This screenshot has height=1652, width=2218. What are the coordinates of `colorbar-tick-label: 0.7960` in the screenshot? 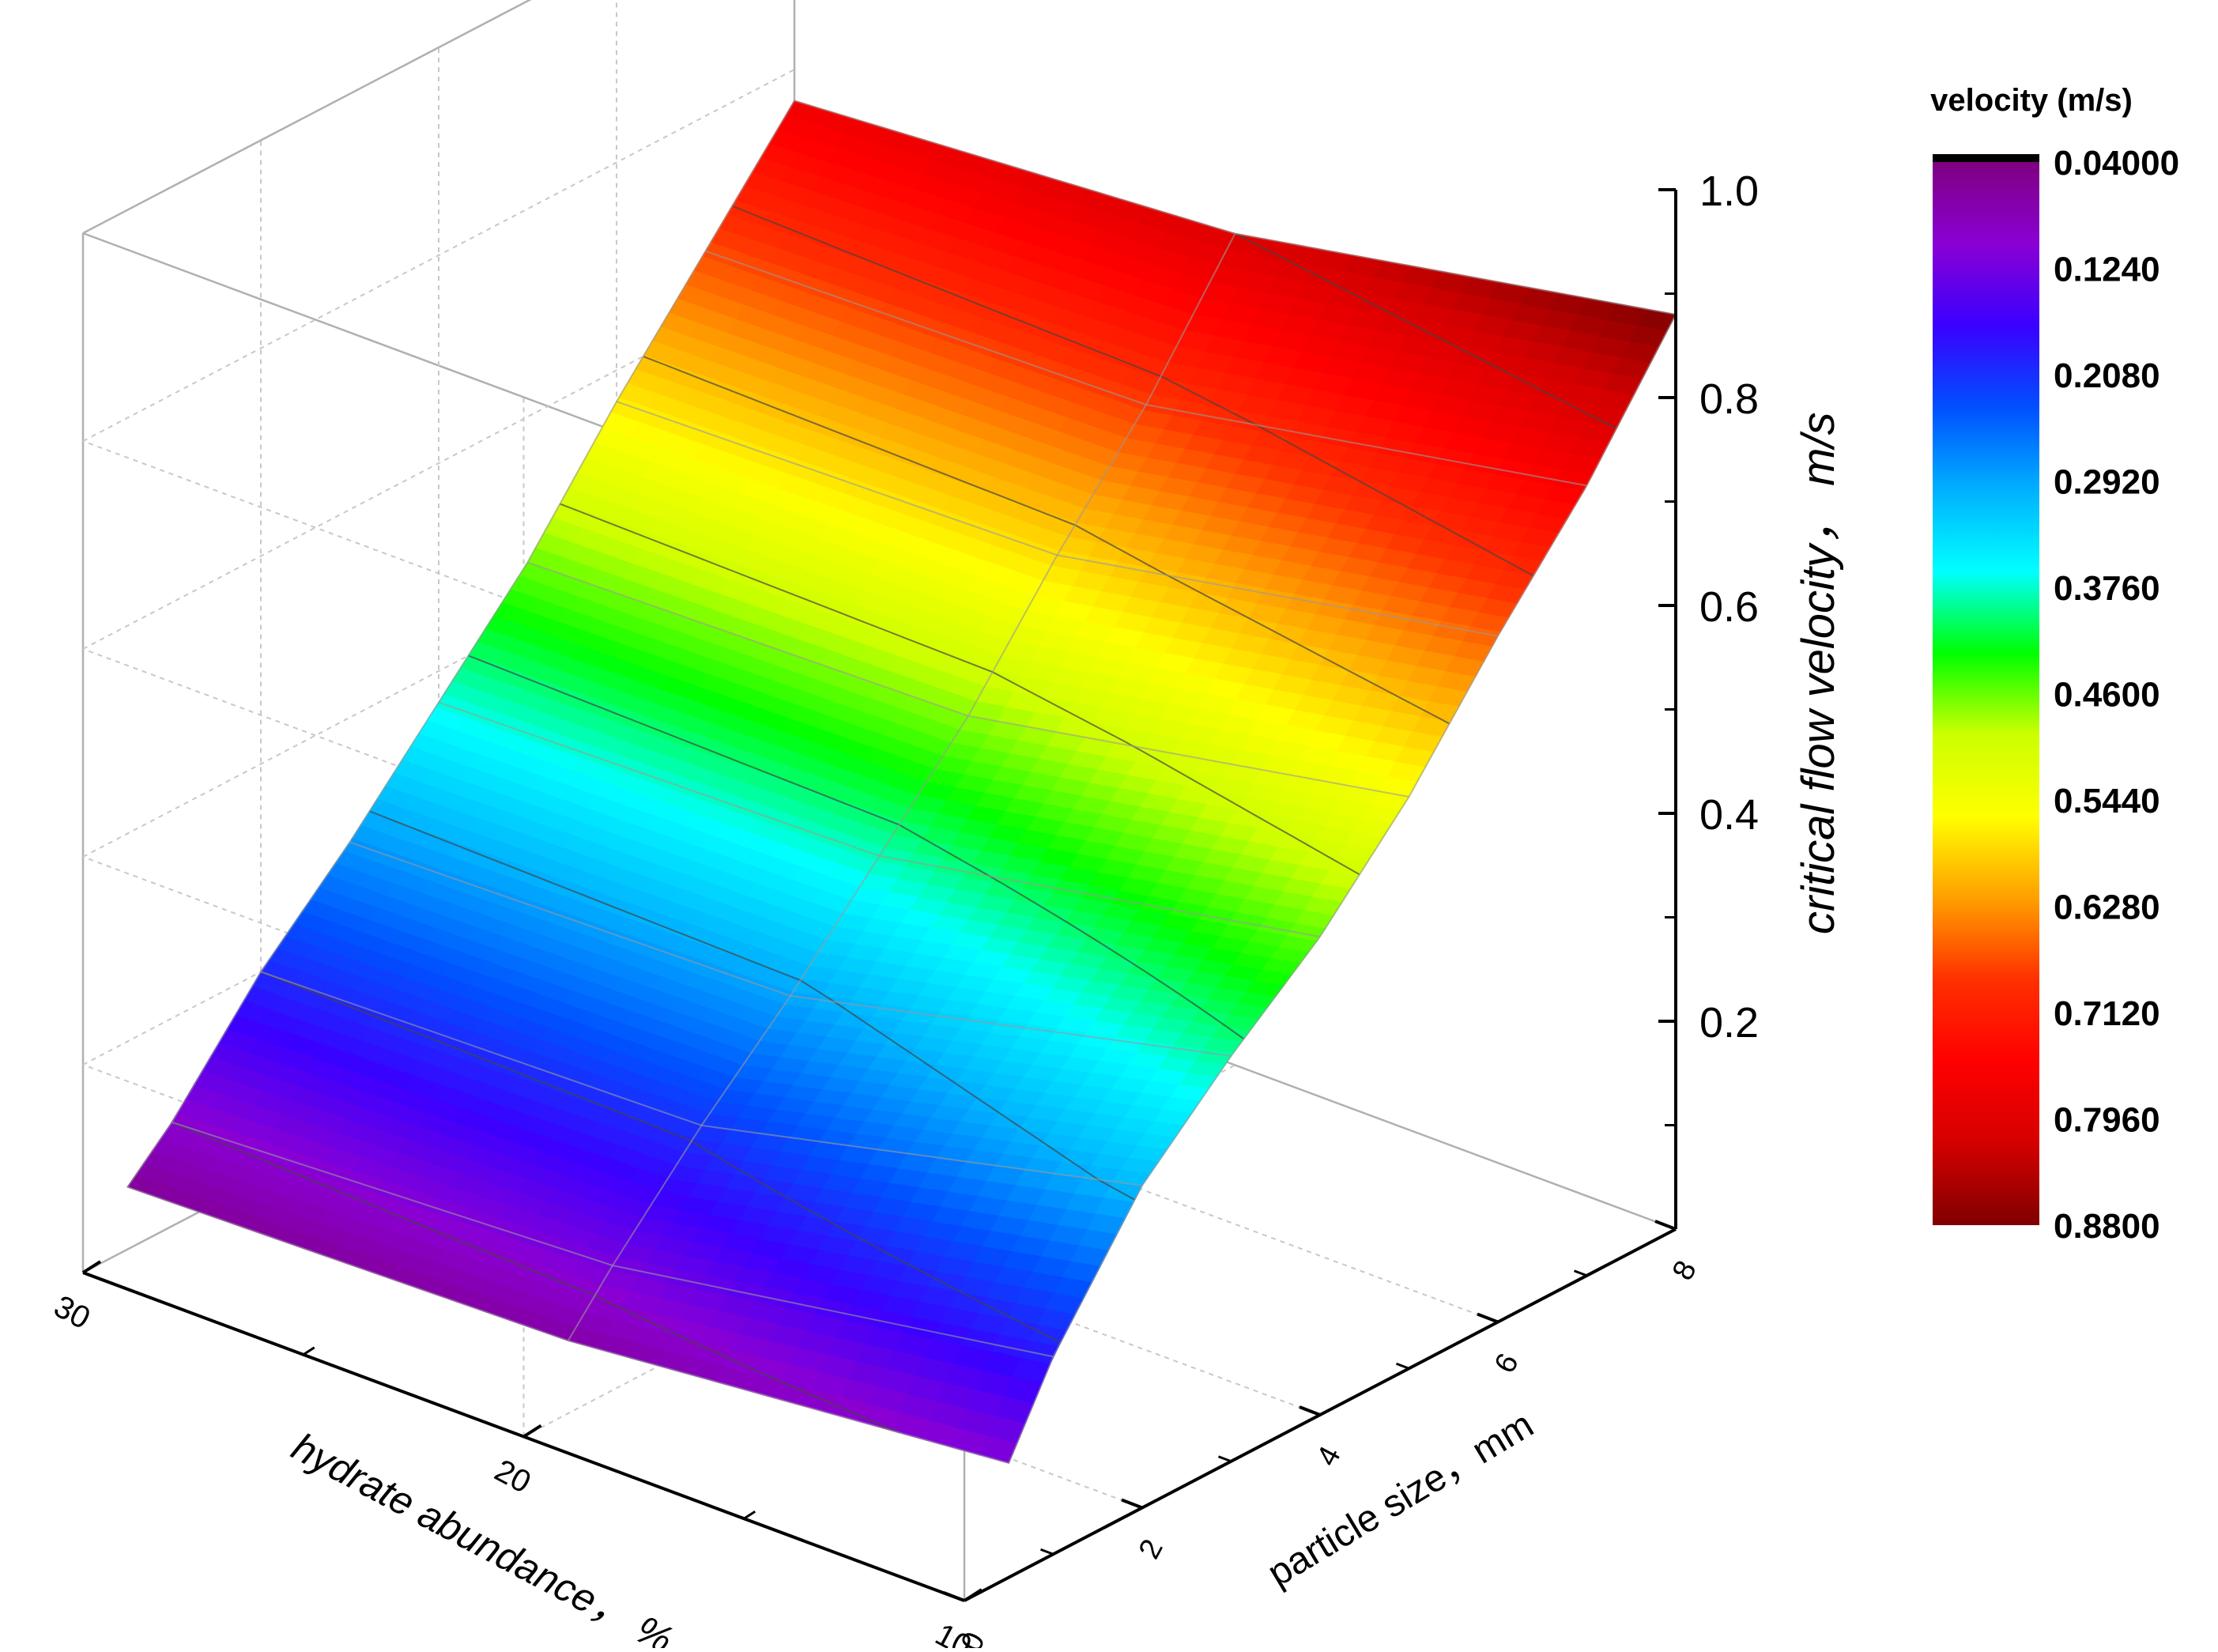 It's located at (2107, 1120).